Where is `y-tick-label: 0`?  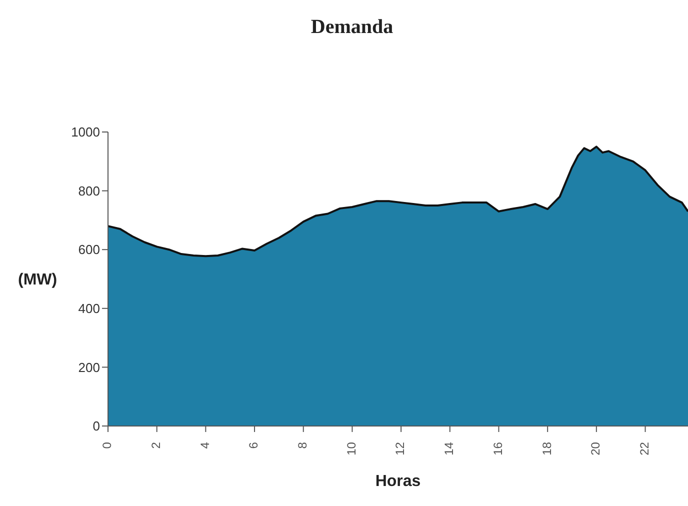 y-tick-label: 0 is located at coordinates (96, 426).